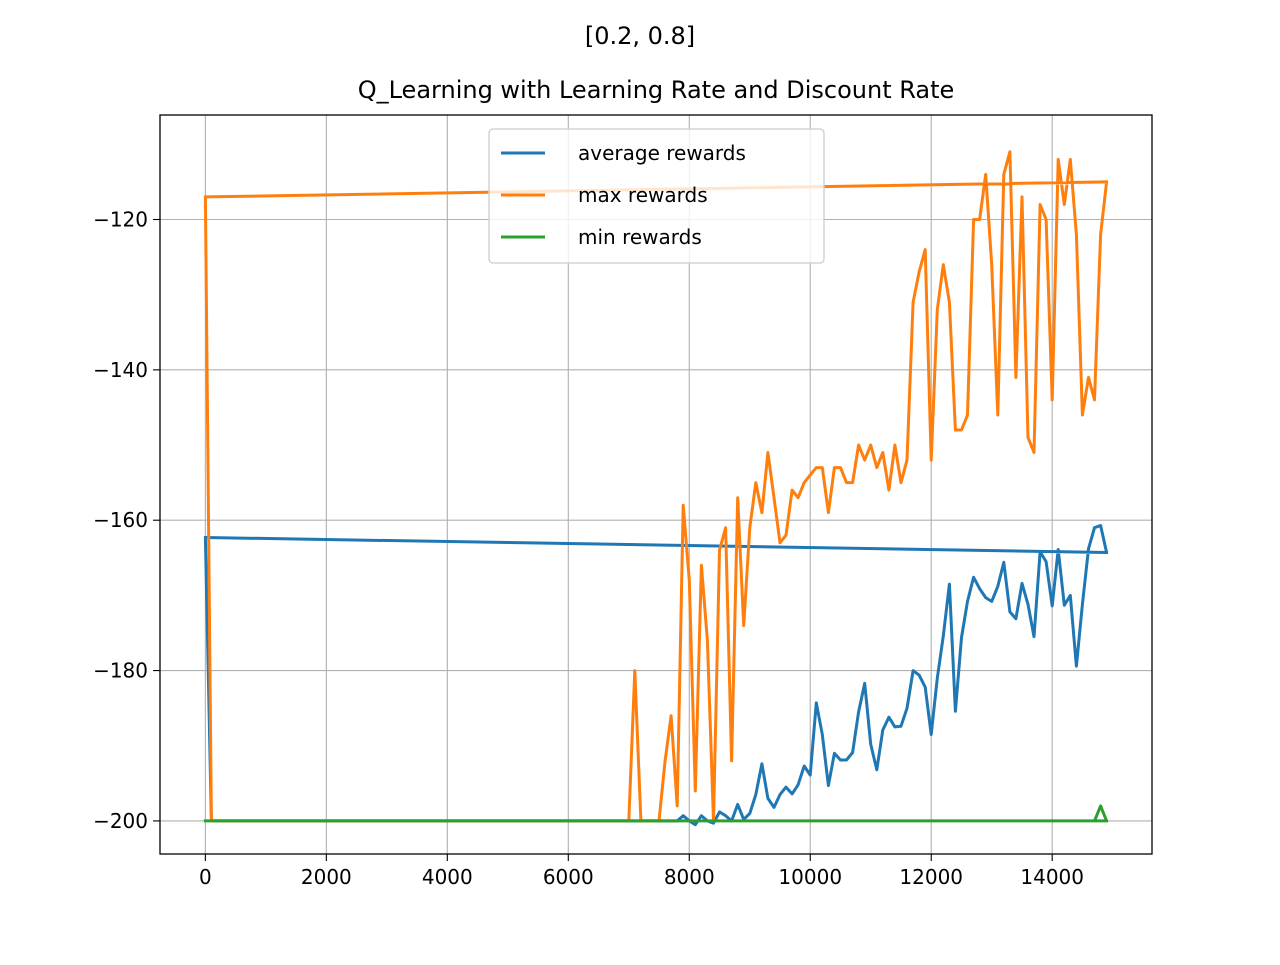 Image resolution: width=1280 pixels, height=965 pixels. Describe the element at coordinates (931, 877) in the screenshot. I see `x-tick-label: 12000` at that location.